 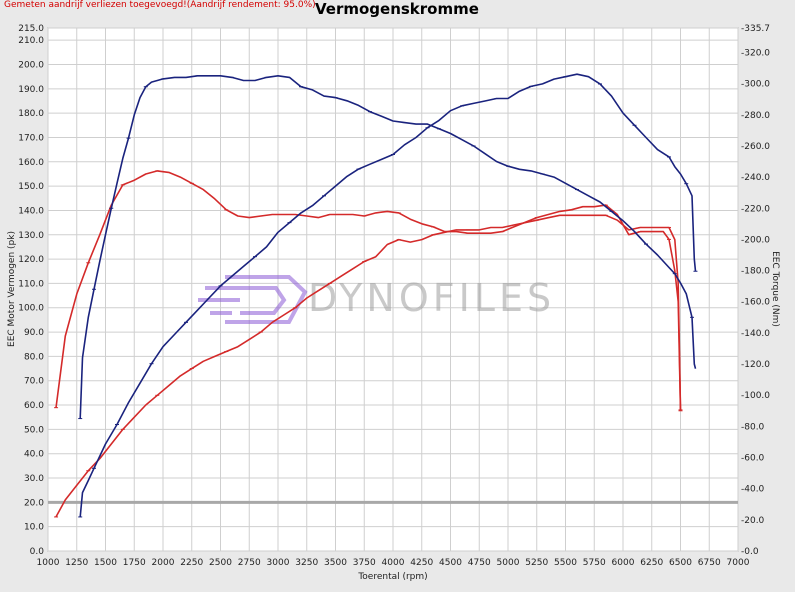 What do you see at coordinates (753, 459) in the screenshot?
I see `y-right-tick-label: -60.0` at bounding box center [753, 459].